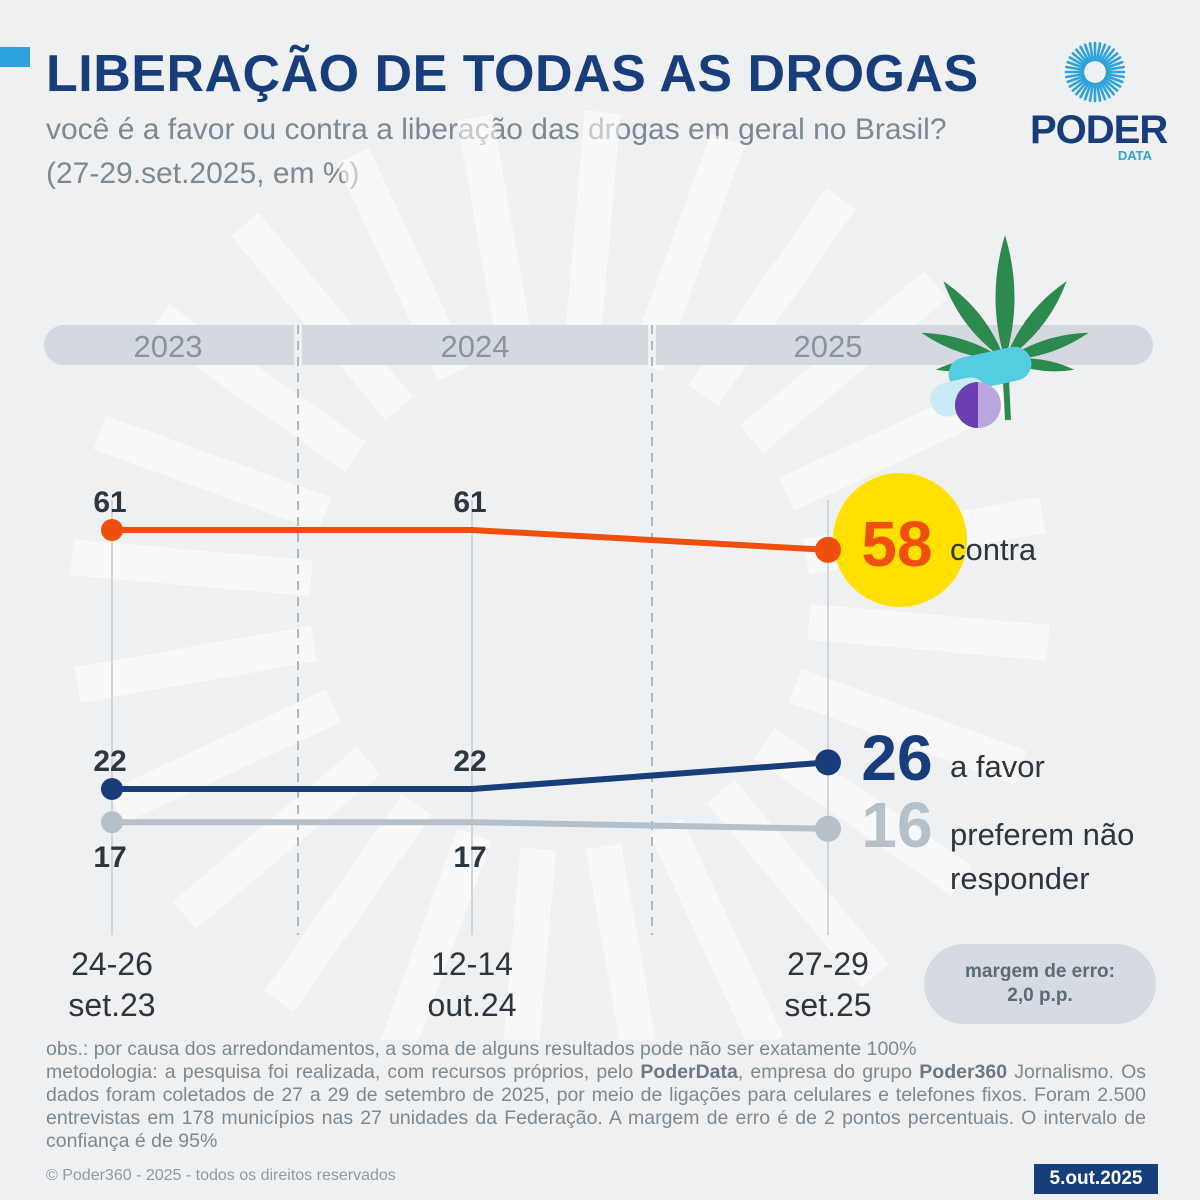 Image resolution: width=1200 pixels, height=1200 pixels. I want to click on x-tick-label: out.24, so click(472, 1005).